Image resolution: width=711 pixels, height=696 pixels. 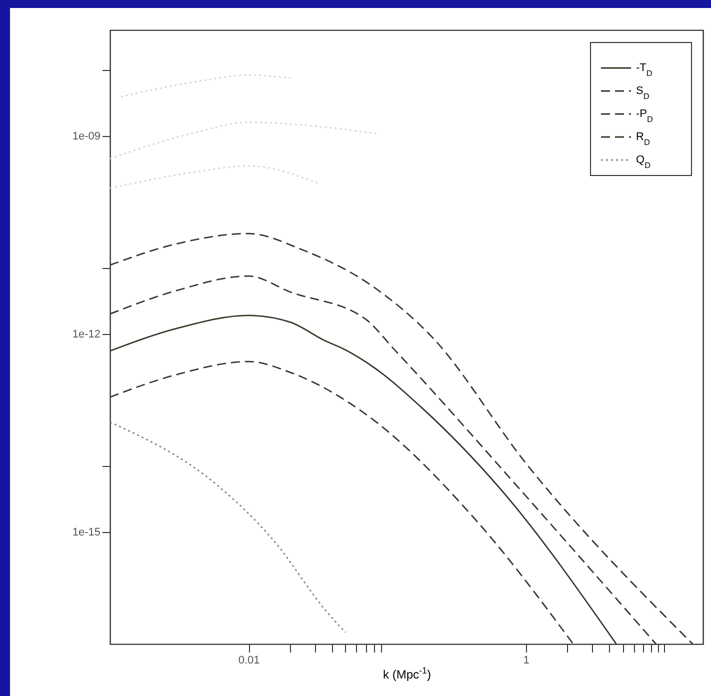 I want to click on legend-label: R$_{D}$, so click(x=643, y=138).